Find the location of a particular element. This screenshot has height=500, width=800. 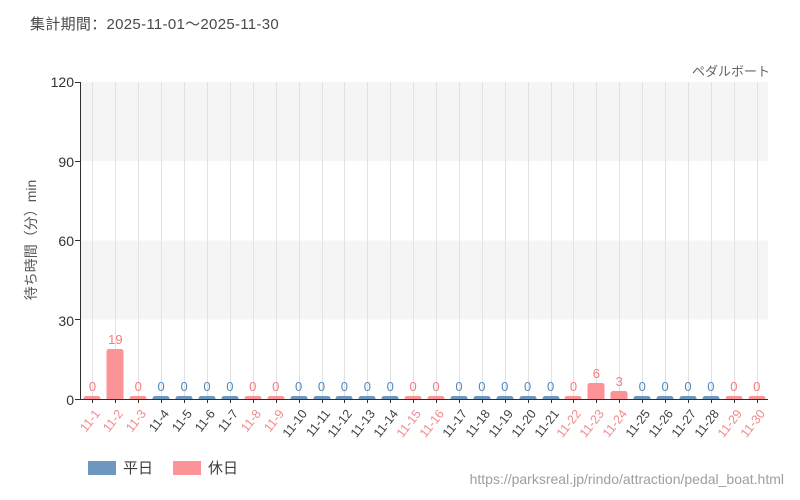

y-tick-label: 30 is located at coordinates (66, 320).